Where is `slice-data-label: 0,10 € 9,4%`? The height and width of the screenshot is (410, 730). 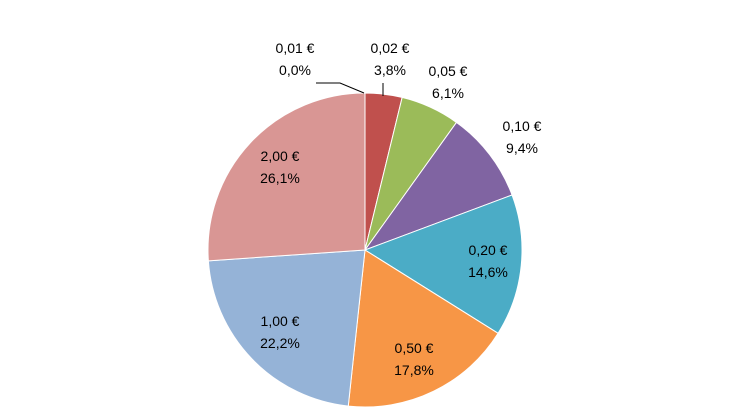 slice-data-label: 0,10 € 9,4% is located at coordinates (522, 137).